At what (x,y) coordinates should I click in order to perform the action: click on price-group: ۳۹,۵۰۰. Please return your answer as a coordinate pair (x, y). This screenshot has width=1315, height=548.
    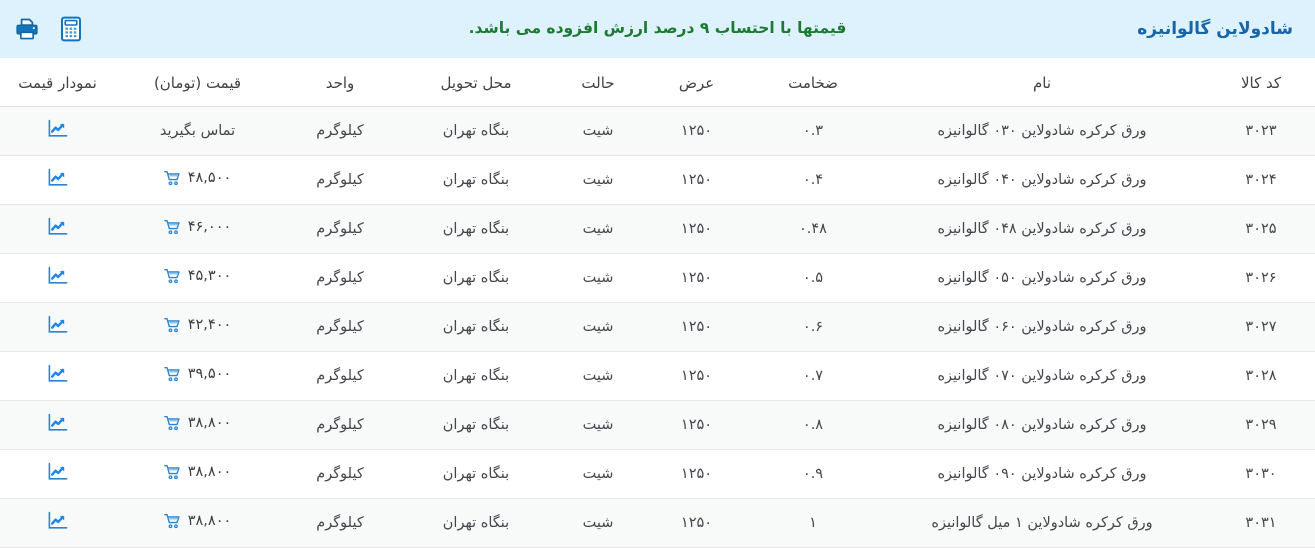
    Looking at the image, I should click on (197, 374).